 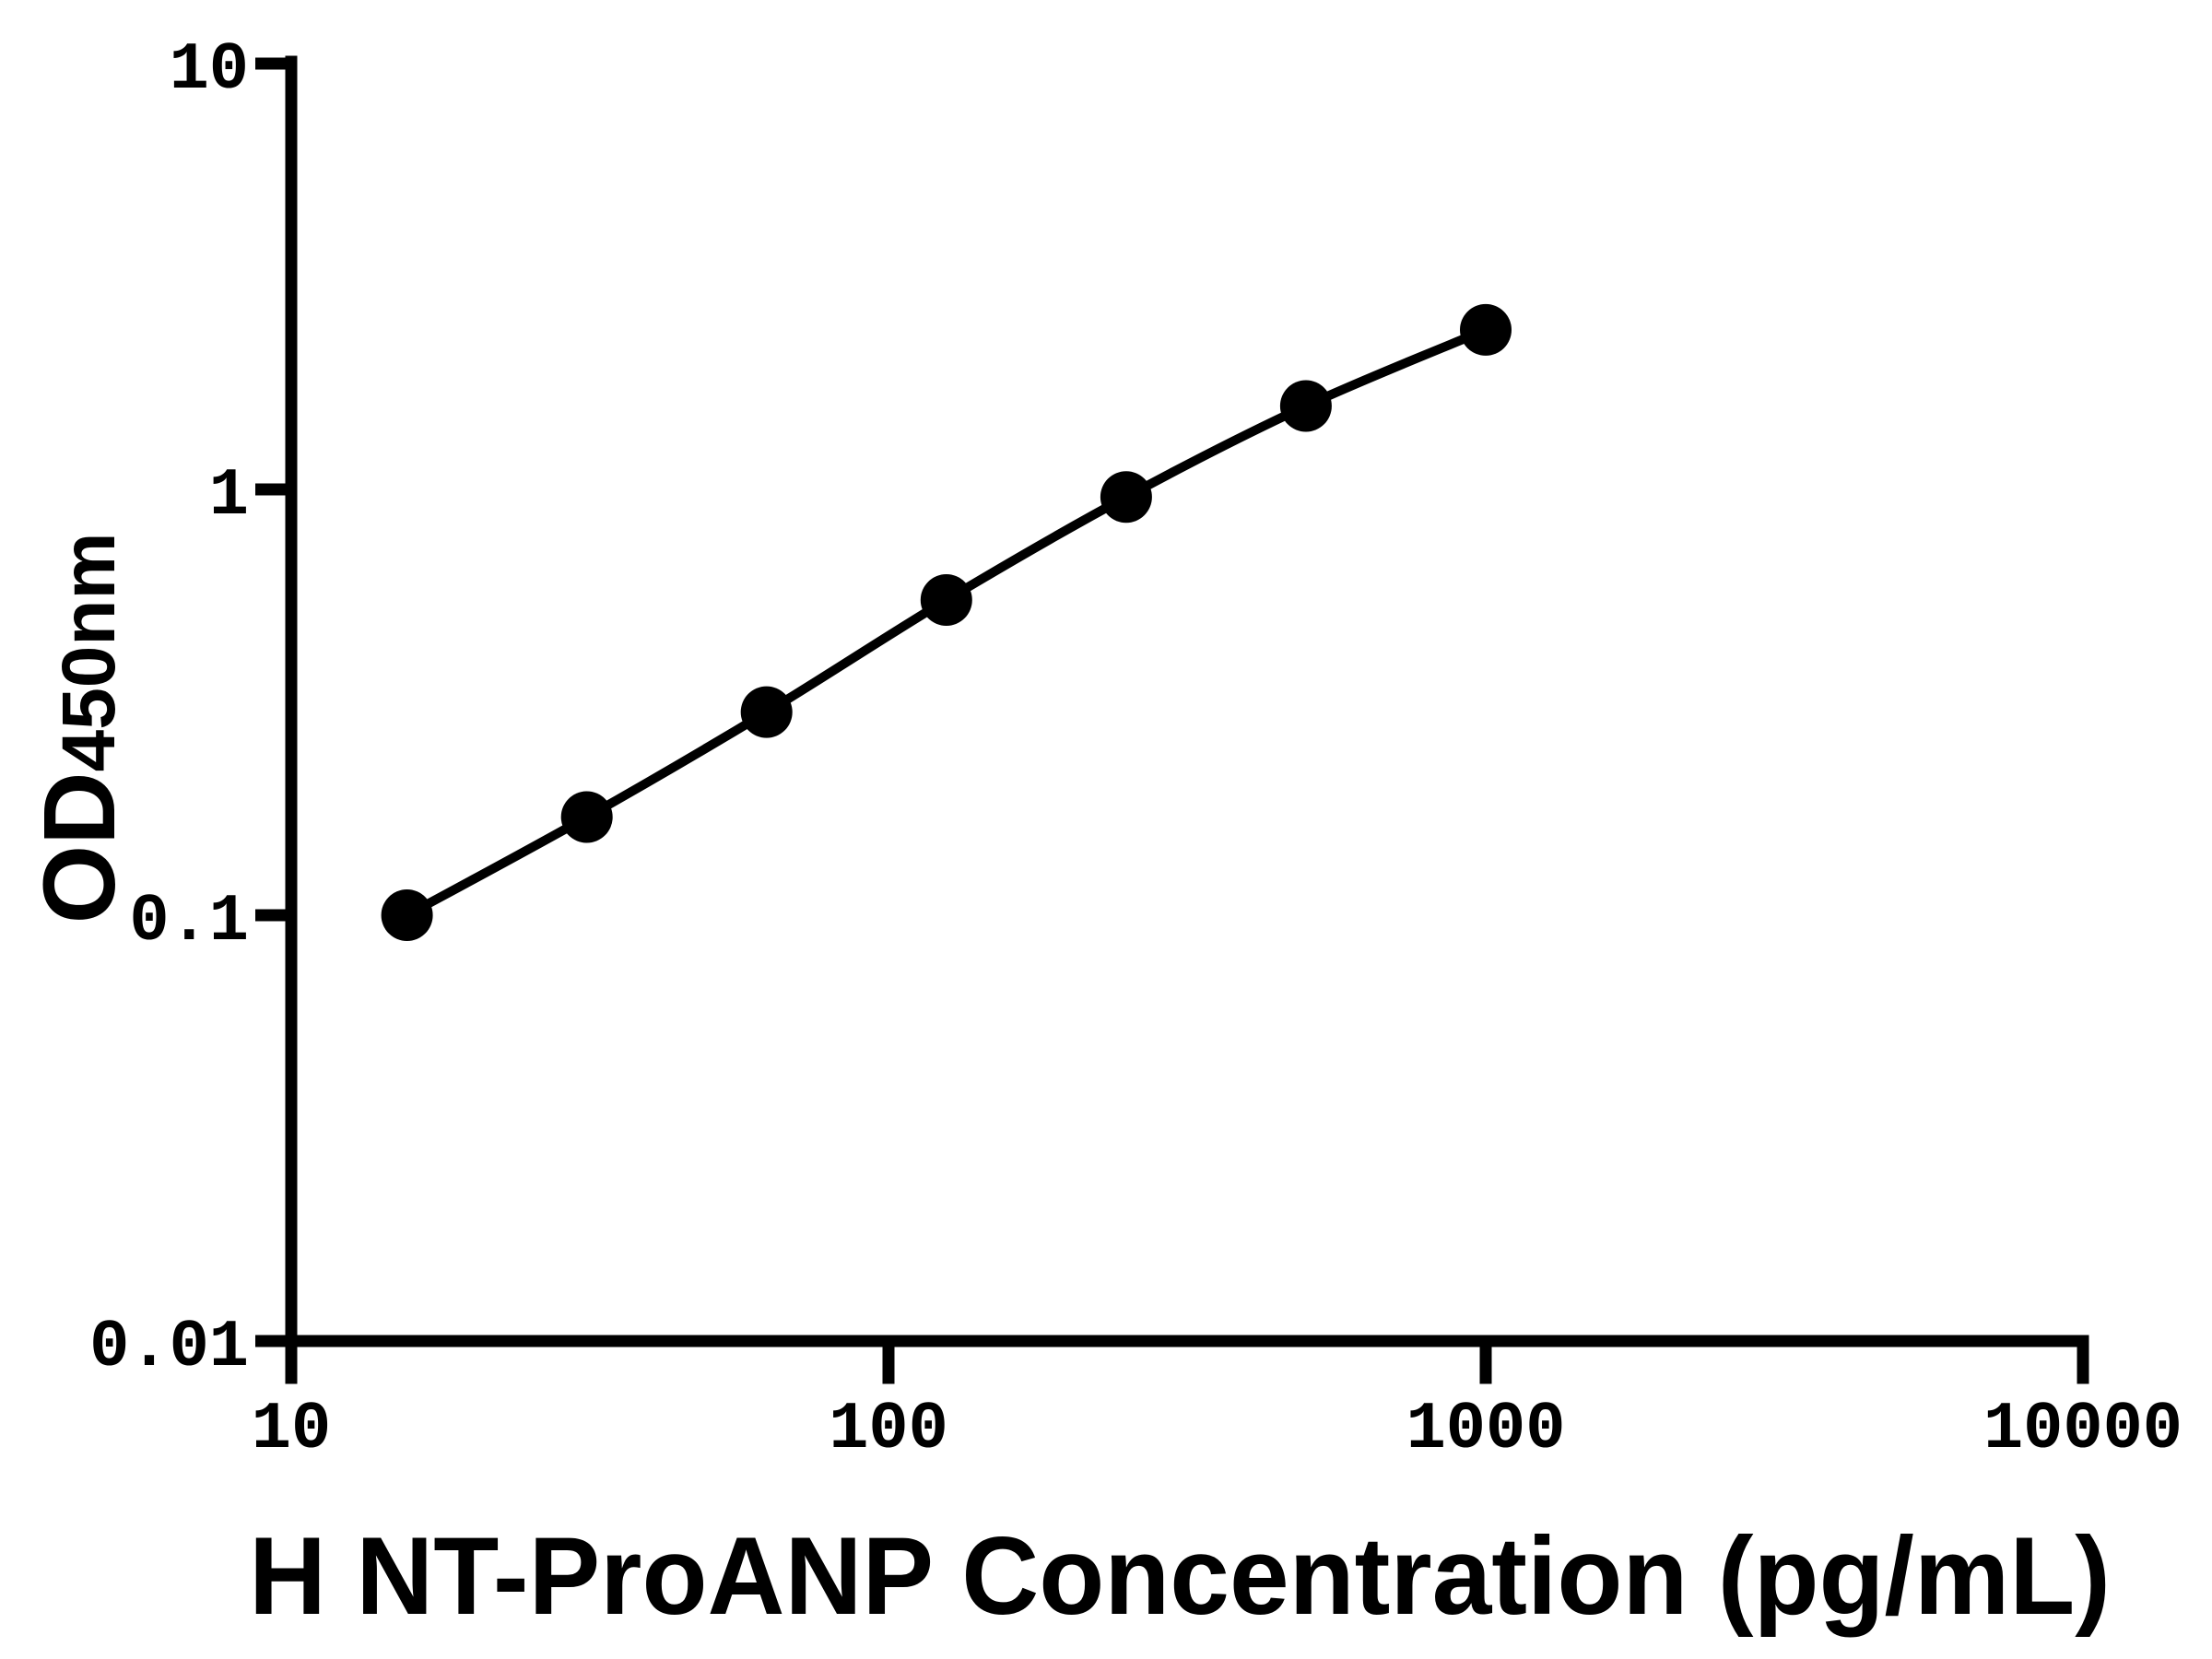 I want to click on y-axis-title-main: OD, so click(x=79, y=847).